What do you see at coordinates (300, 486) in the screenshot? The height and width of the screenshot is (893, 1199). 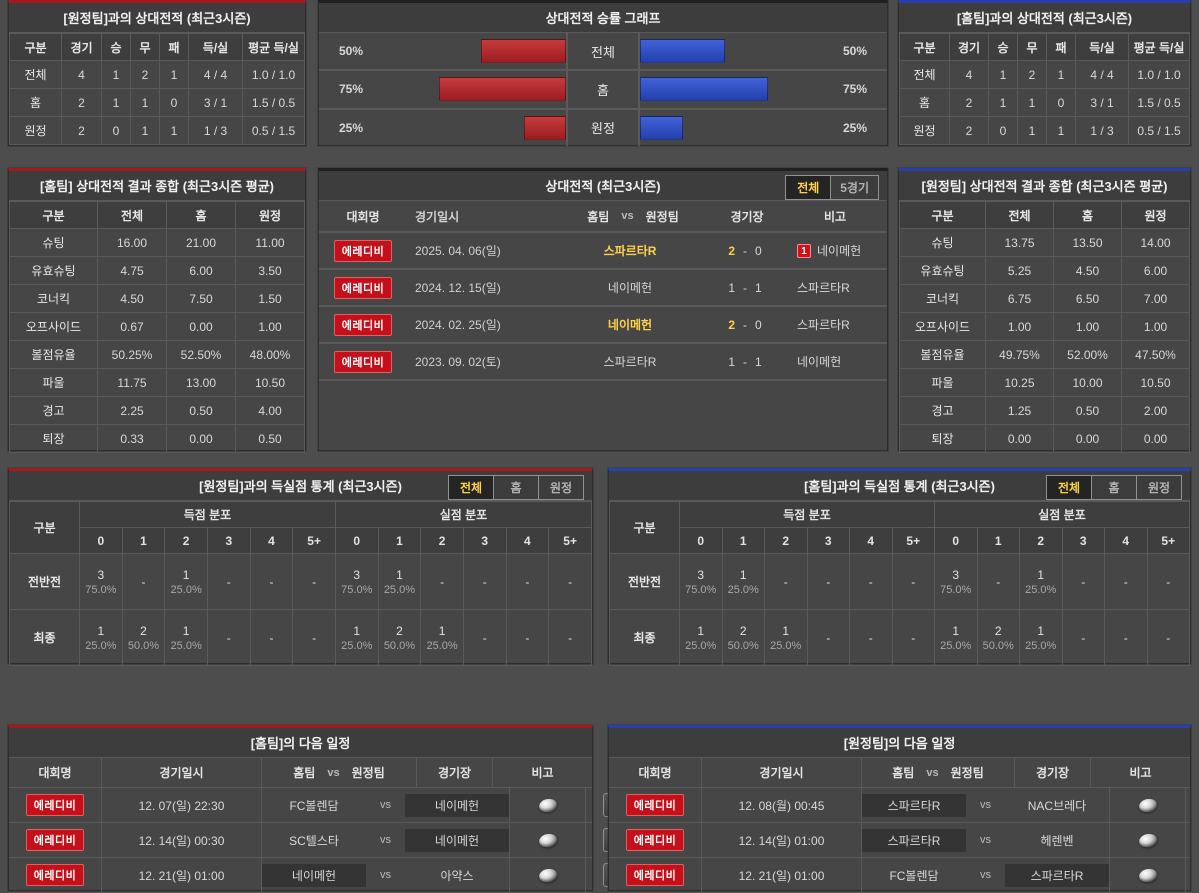 I see `panel-title-text: [원정팀]과의 득실점 통계 (최근3시즌)` at bounding box center [300, 486].